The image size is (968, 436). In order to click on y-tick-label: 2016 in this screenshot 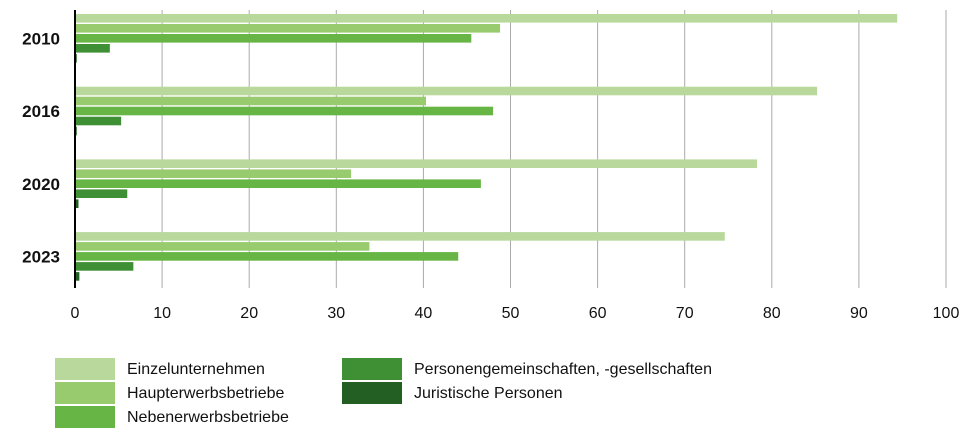, I will do `click(41, 111)`.